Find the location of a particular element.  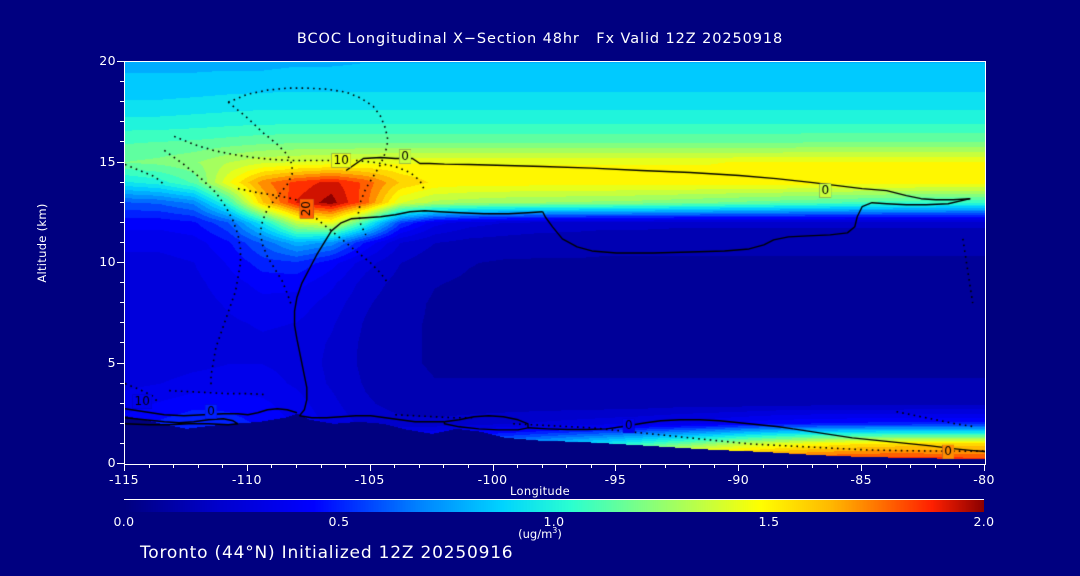

y-tick-label: 20 is located at coordinates (107, 60).